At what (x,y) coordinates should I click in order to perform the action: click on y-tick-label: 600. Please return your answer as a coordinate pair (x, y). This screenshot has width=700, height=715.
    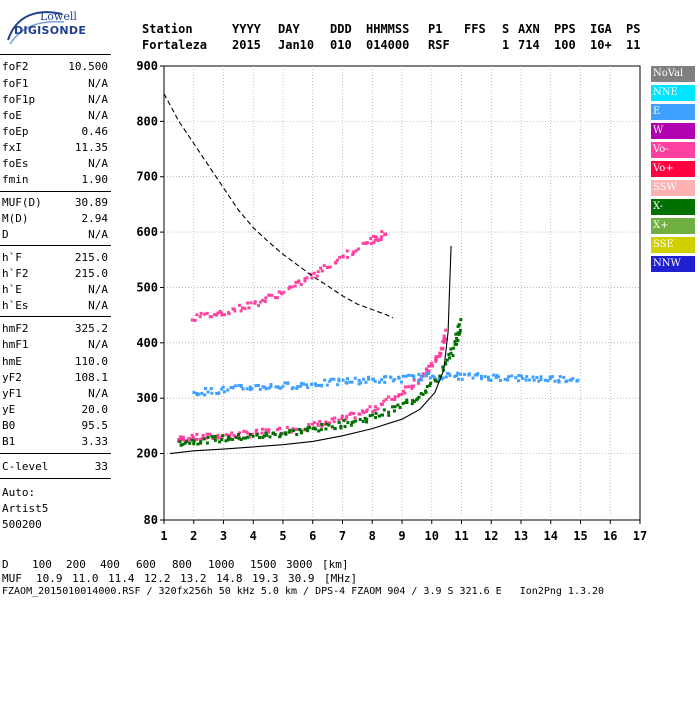
    Looking at the image, I should click on (147, 232).